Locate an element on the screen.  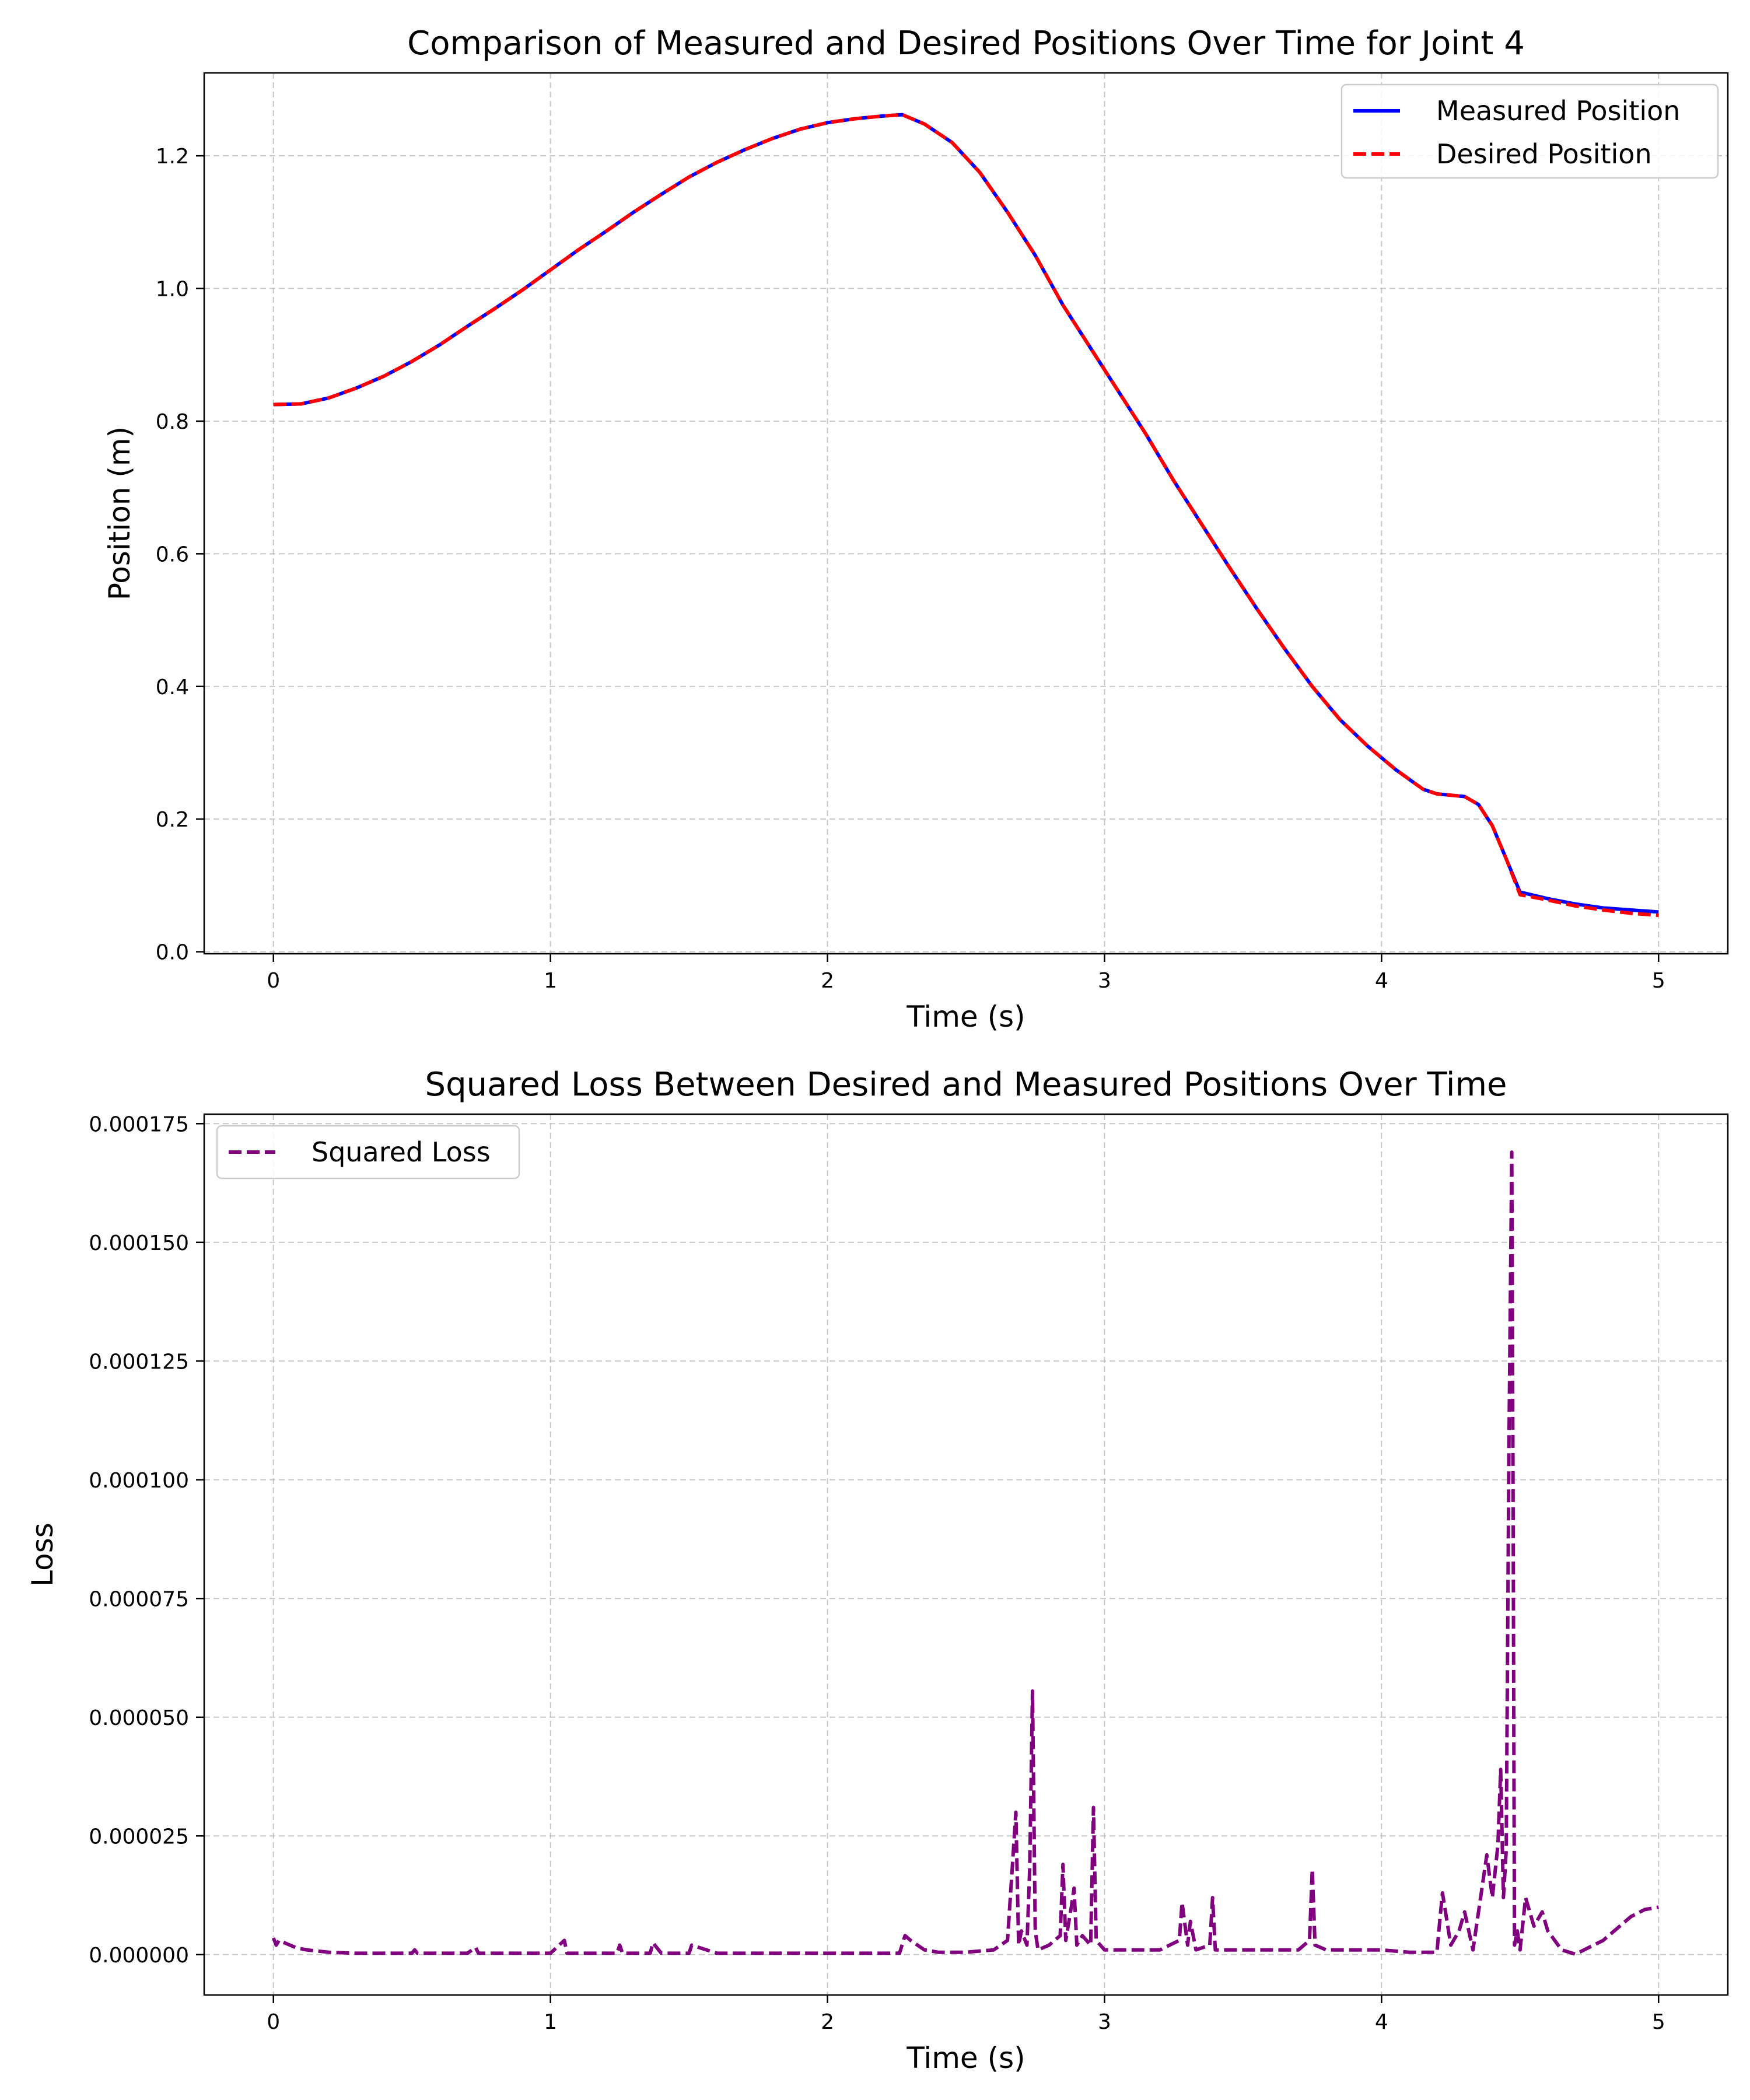
loss-chart-y-tick-label: 0.000175 is located at coordinates (139, 1124).